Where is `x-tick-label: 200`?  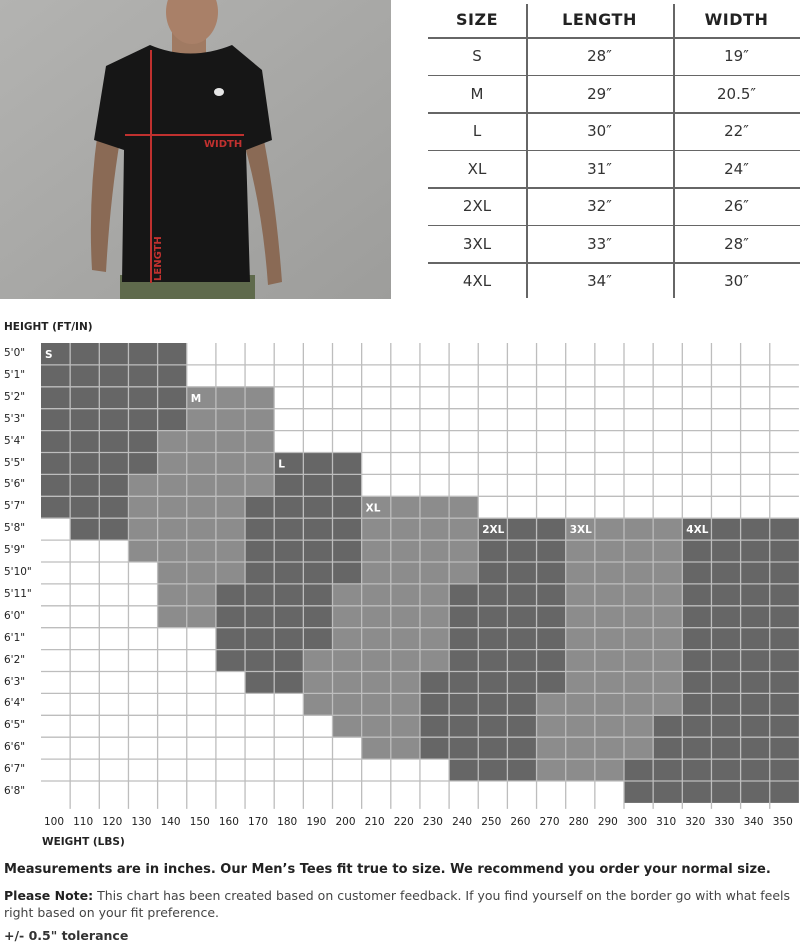
x-tick-label: 200 is located at coordinates (345, 822).